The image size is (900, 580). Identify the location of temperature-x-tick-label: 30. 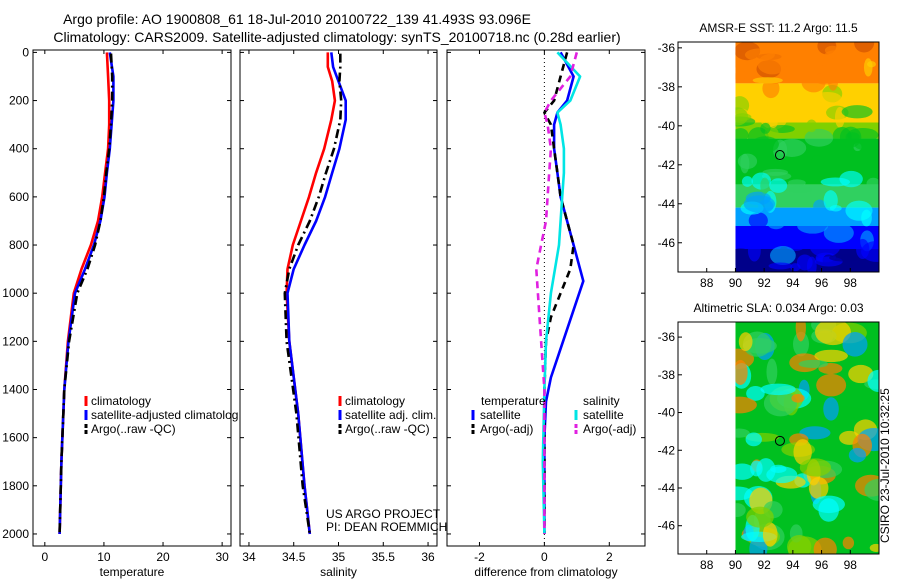
(222, 557).